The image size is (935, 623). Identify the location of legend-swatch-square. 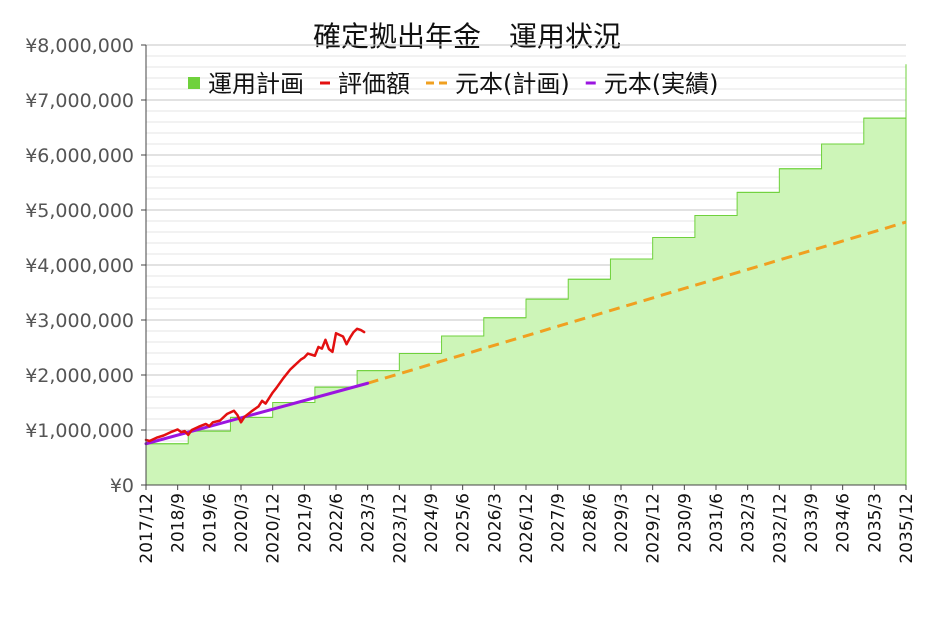
(194, 83).